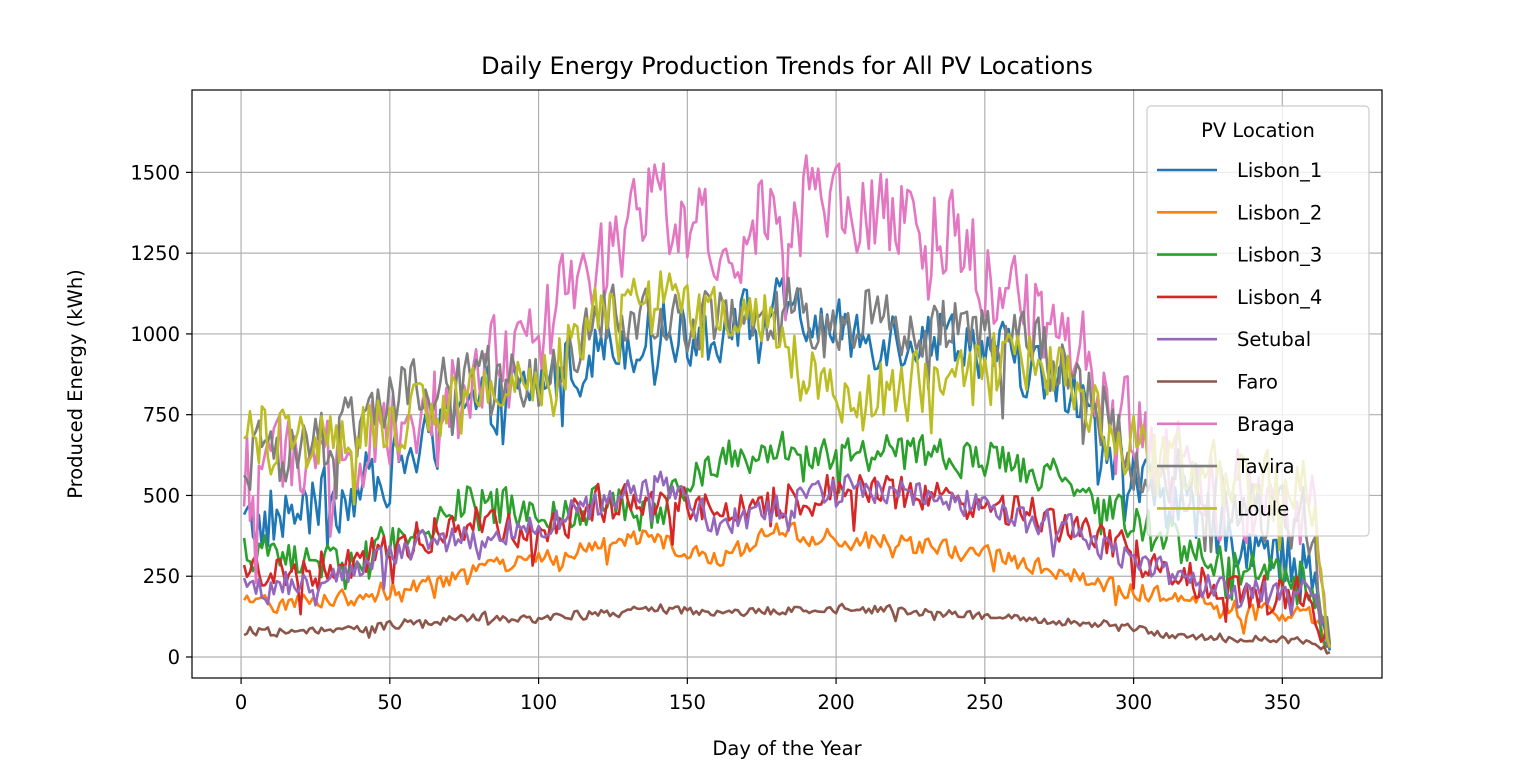  What do you see at coordinates (984, 702) in the screenshot?
I see `x-tick-label: 250` at bounding box center [984, 702].